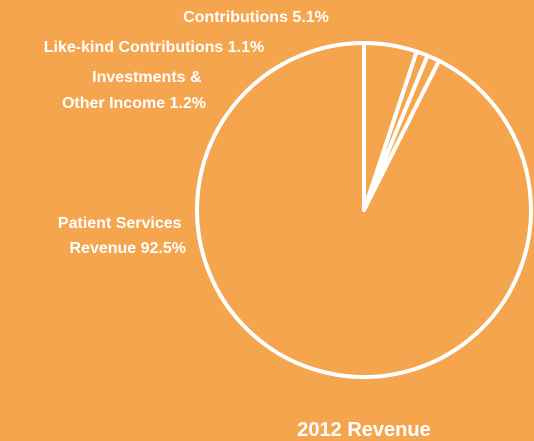  What do you see at coordinates (390, 126) in the screenshot?
I see `slice-contributions` at bounding box center [390, 126].